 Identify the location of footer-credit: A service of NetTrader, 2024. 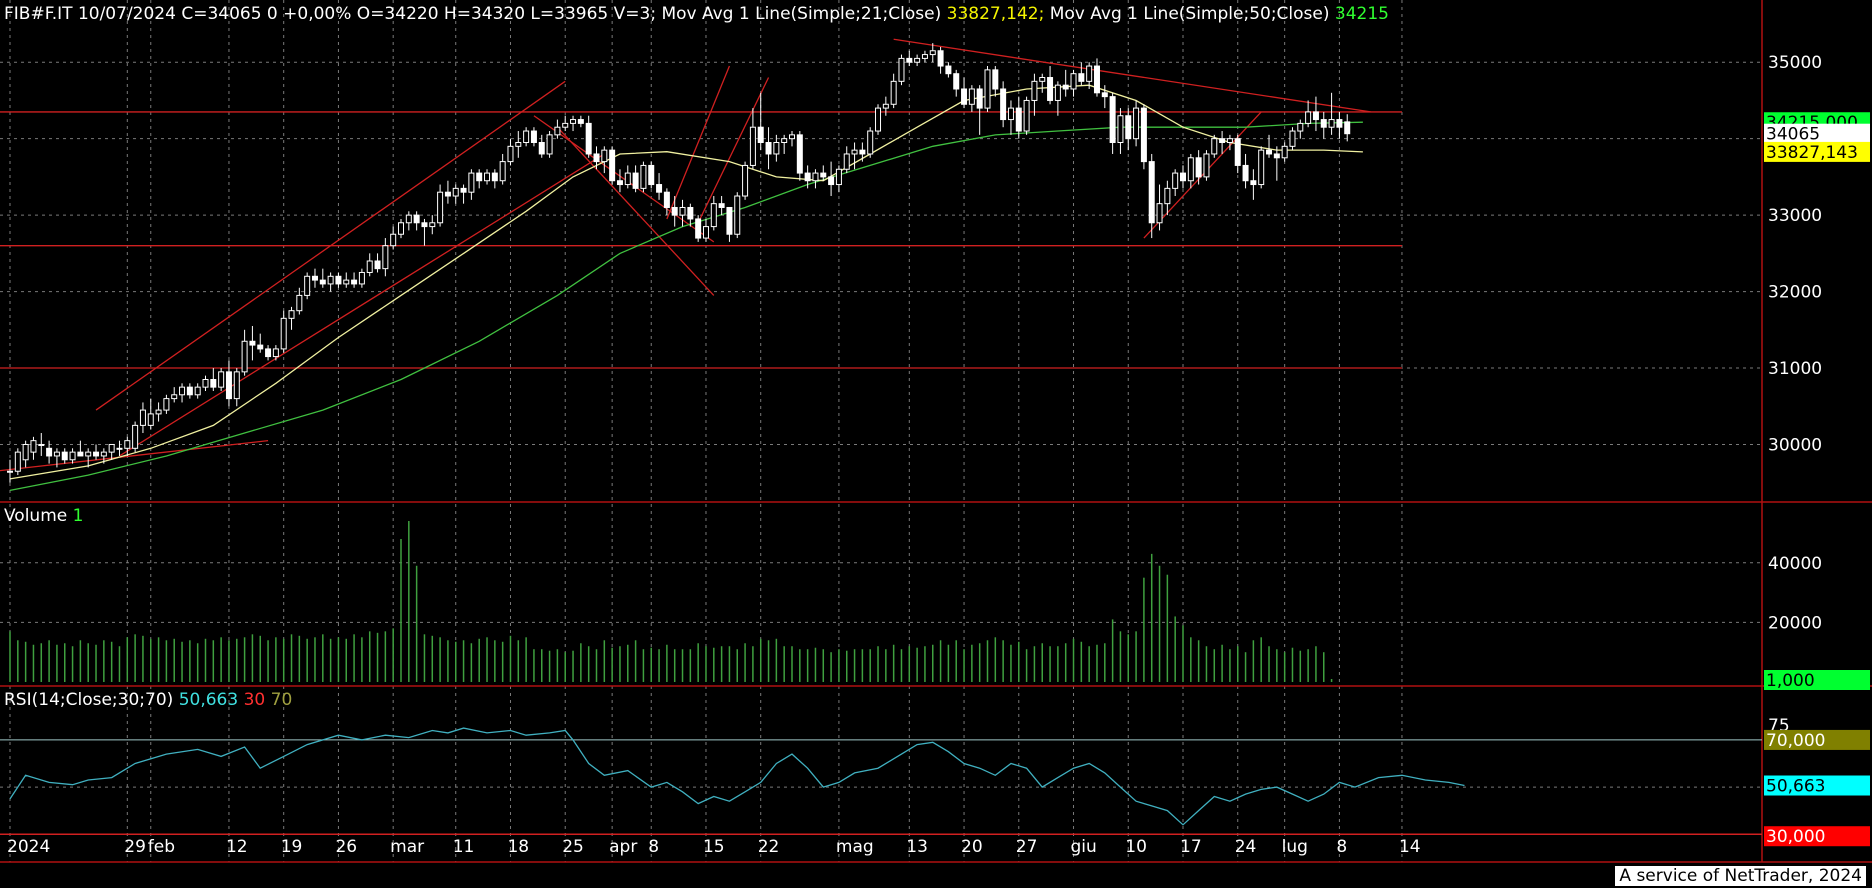
(1740, 876).